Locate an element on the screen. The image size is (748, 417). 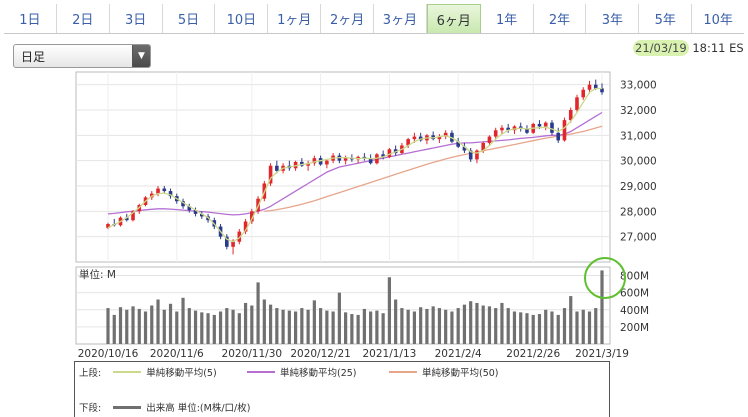
volume-panel is located at coordinates (343, 305).